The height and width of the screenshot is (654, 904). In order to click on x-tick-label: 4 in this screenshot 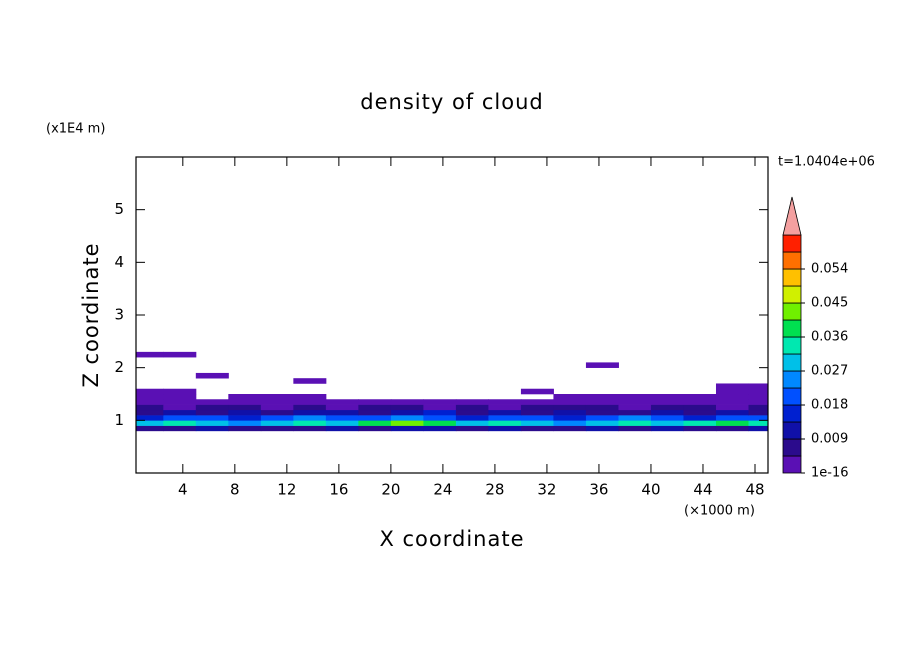, I will do `click(183, 490)`.